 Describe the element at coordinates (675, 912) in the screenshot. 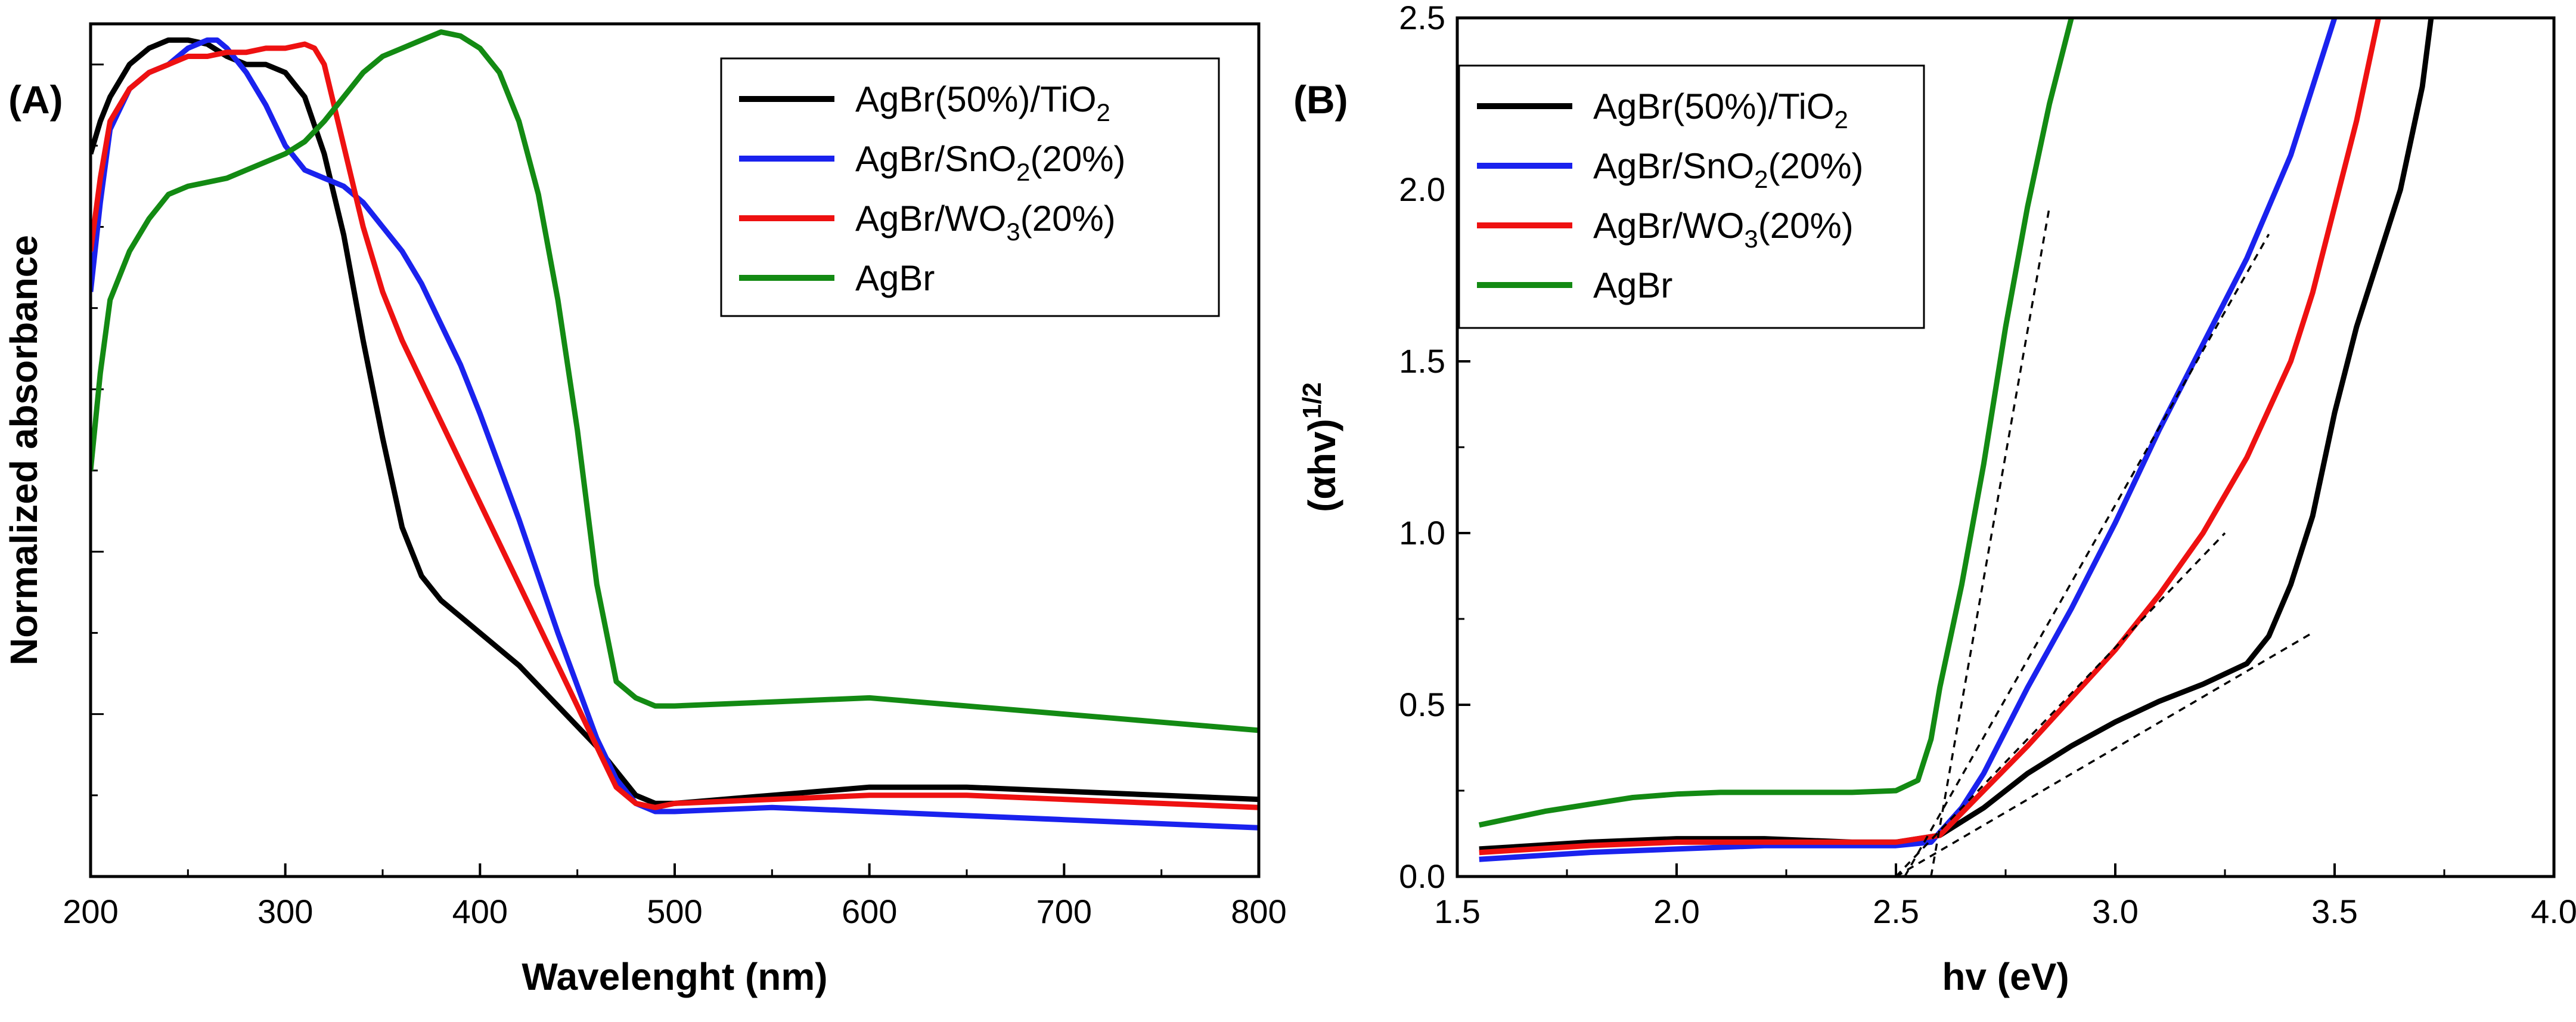

I see `x-tick-label: 500` at that location.